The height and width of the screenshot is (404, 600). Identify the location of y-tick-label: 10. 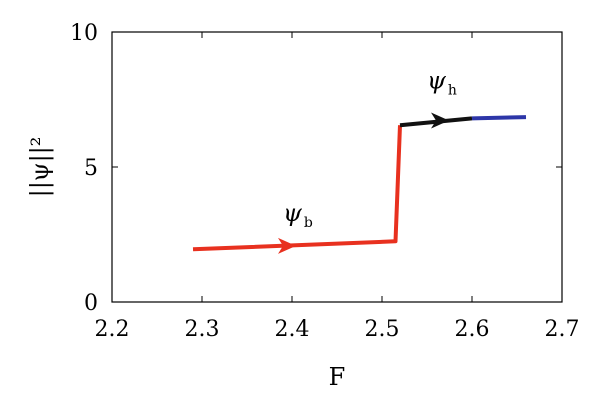
(84, 33).